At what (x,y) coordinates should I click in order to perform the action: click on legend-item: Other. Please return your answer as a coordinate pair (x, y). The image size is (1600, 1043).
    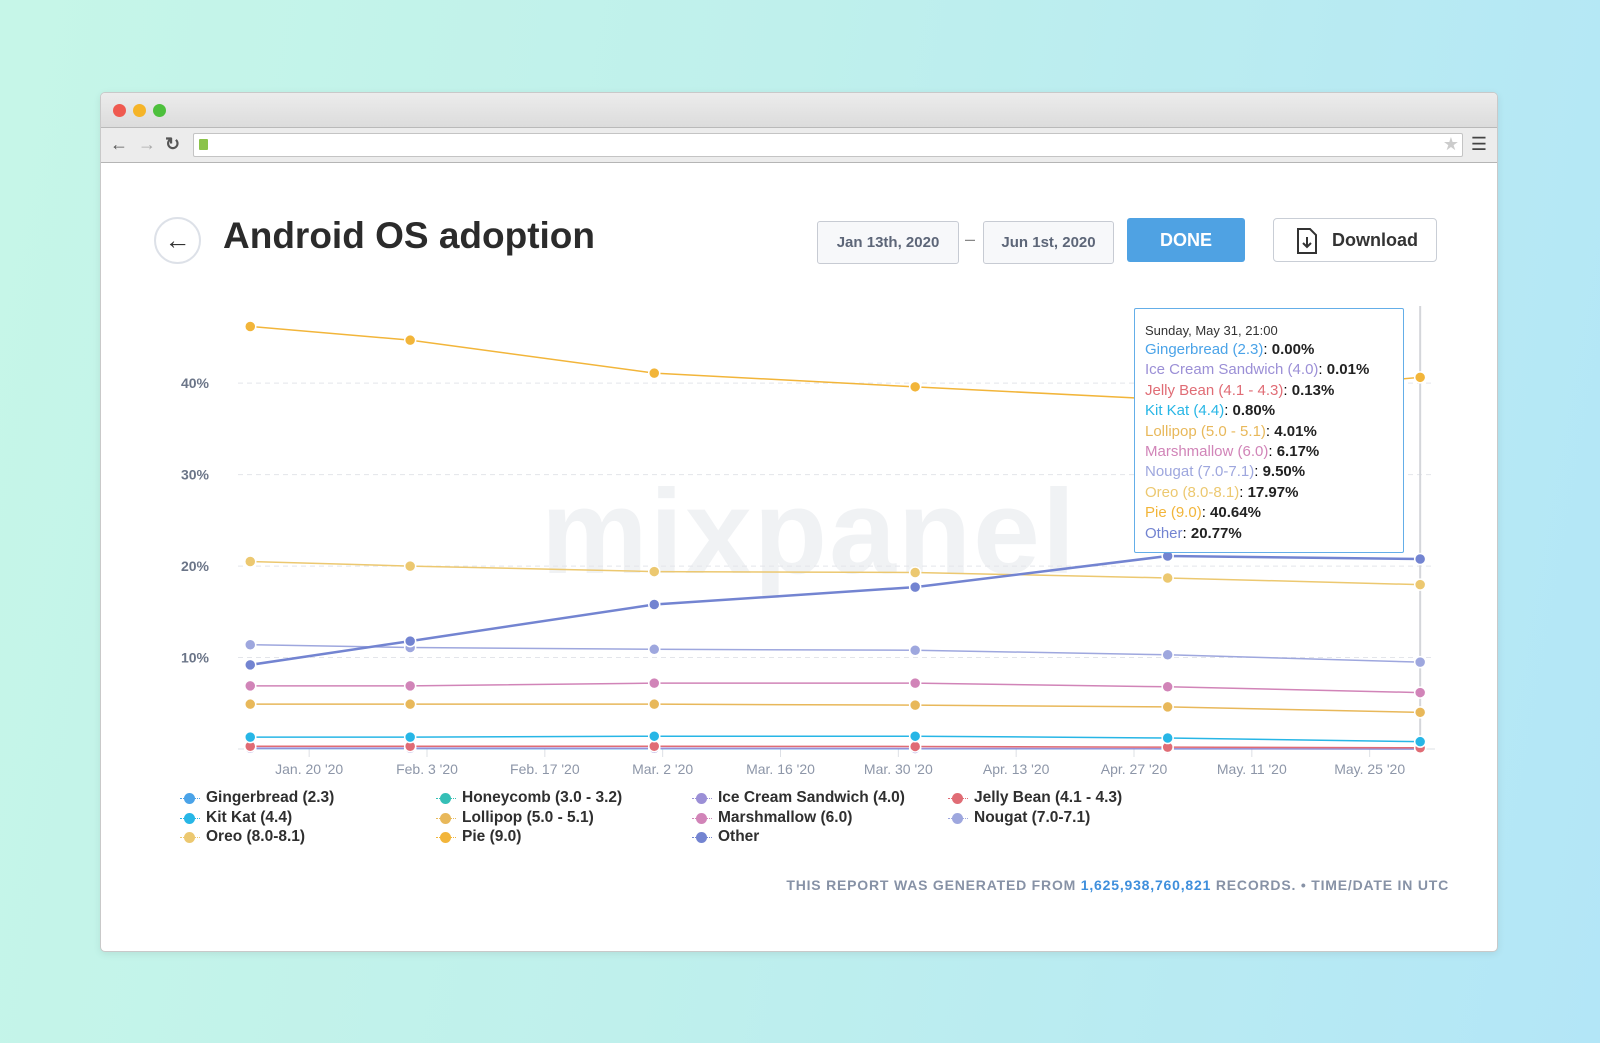
    Looking at the image, I should click on (725, 837).